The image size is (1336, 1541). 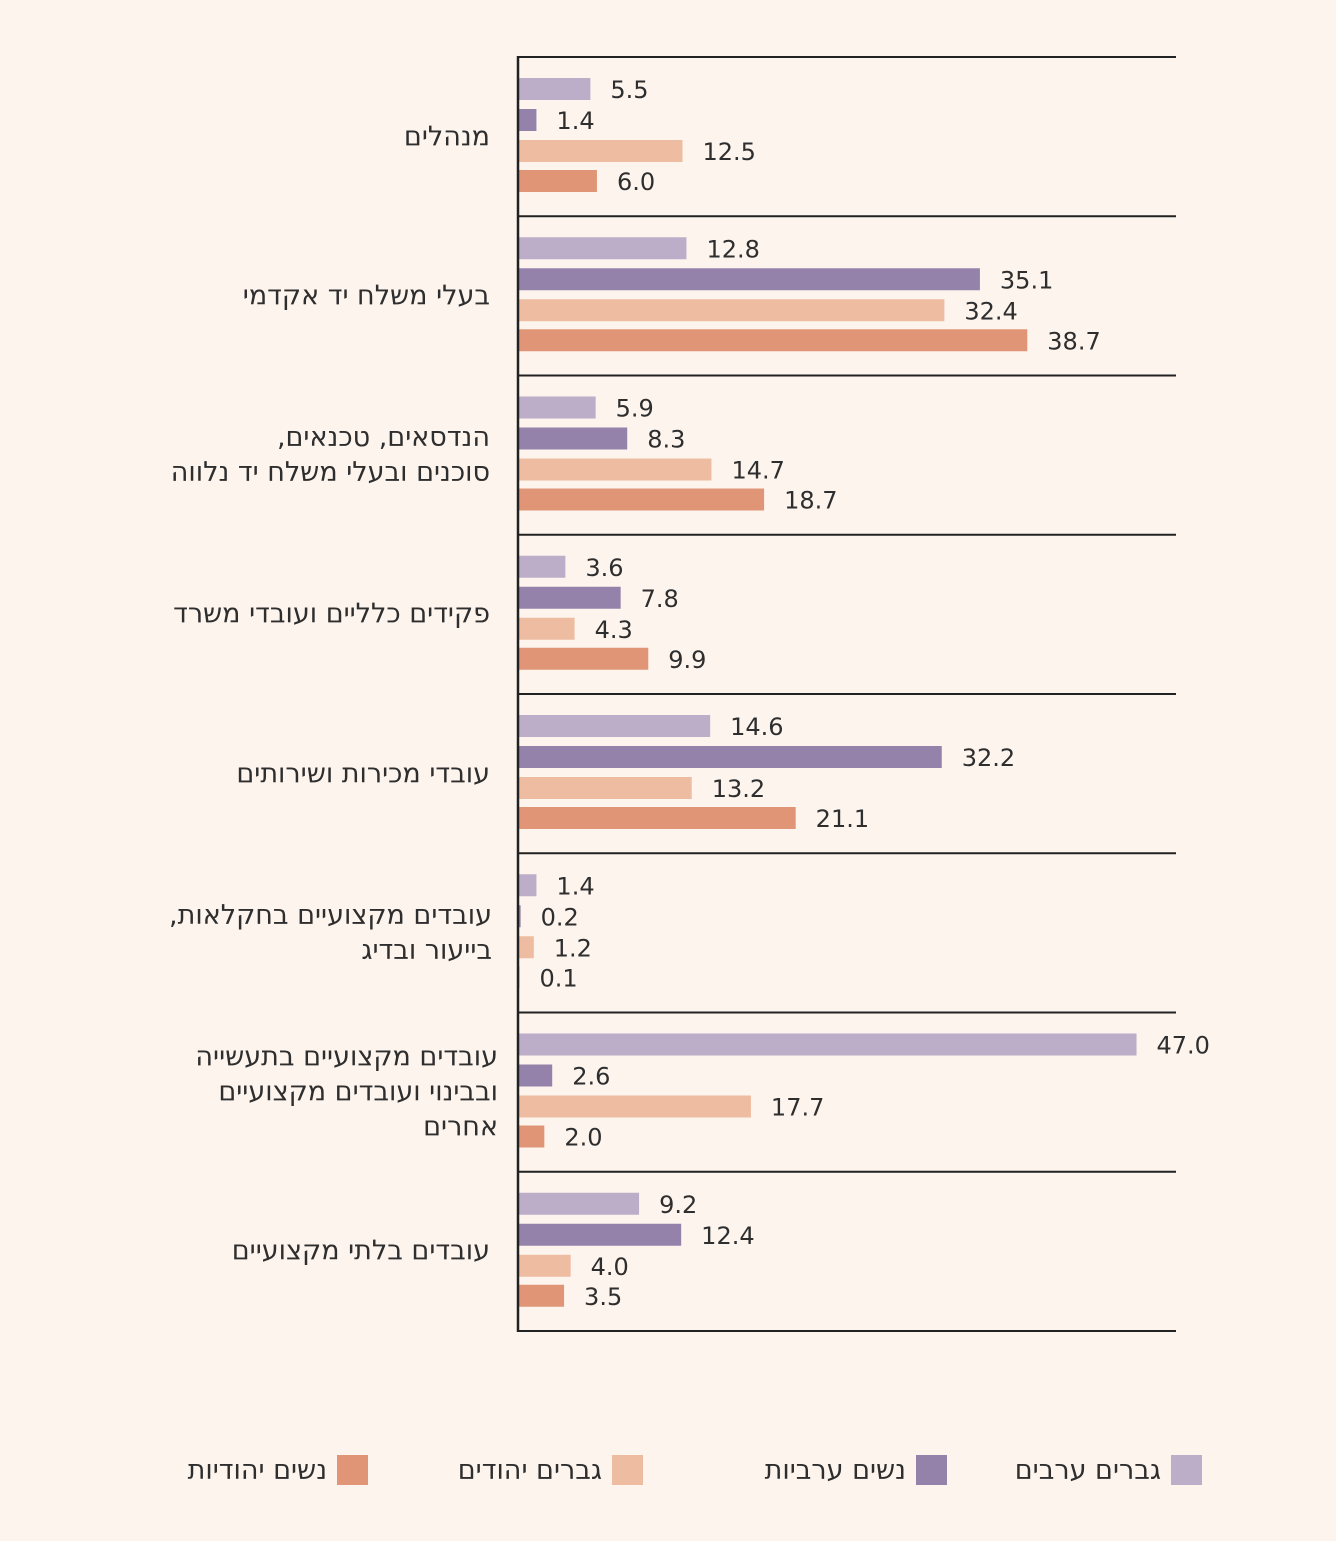 I want to click on category-label-line: אחרים, so click(x=460, y=1127).